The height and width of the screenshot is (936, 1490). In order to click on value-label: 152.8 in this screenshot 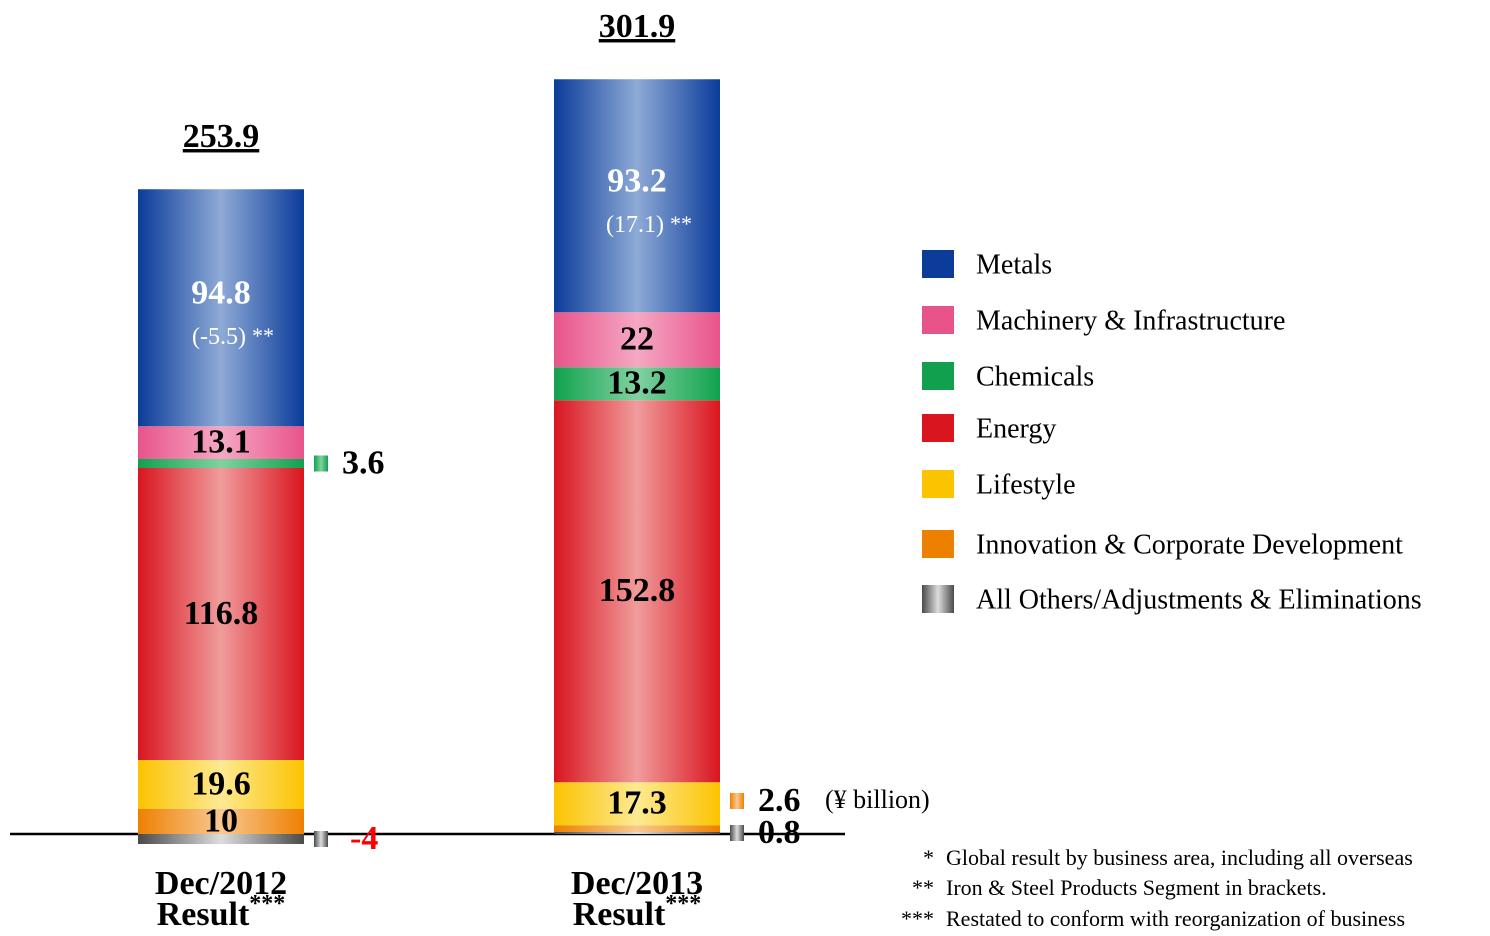, I will do `click(637, 590)`.